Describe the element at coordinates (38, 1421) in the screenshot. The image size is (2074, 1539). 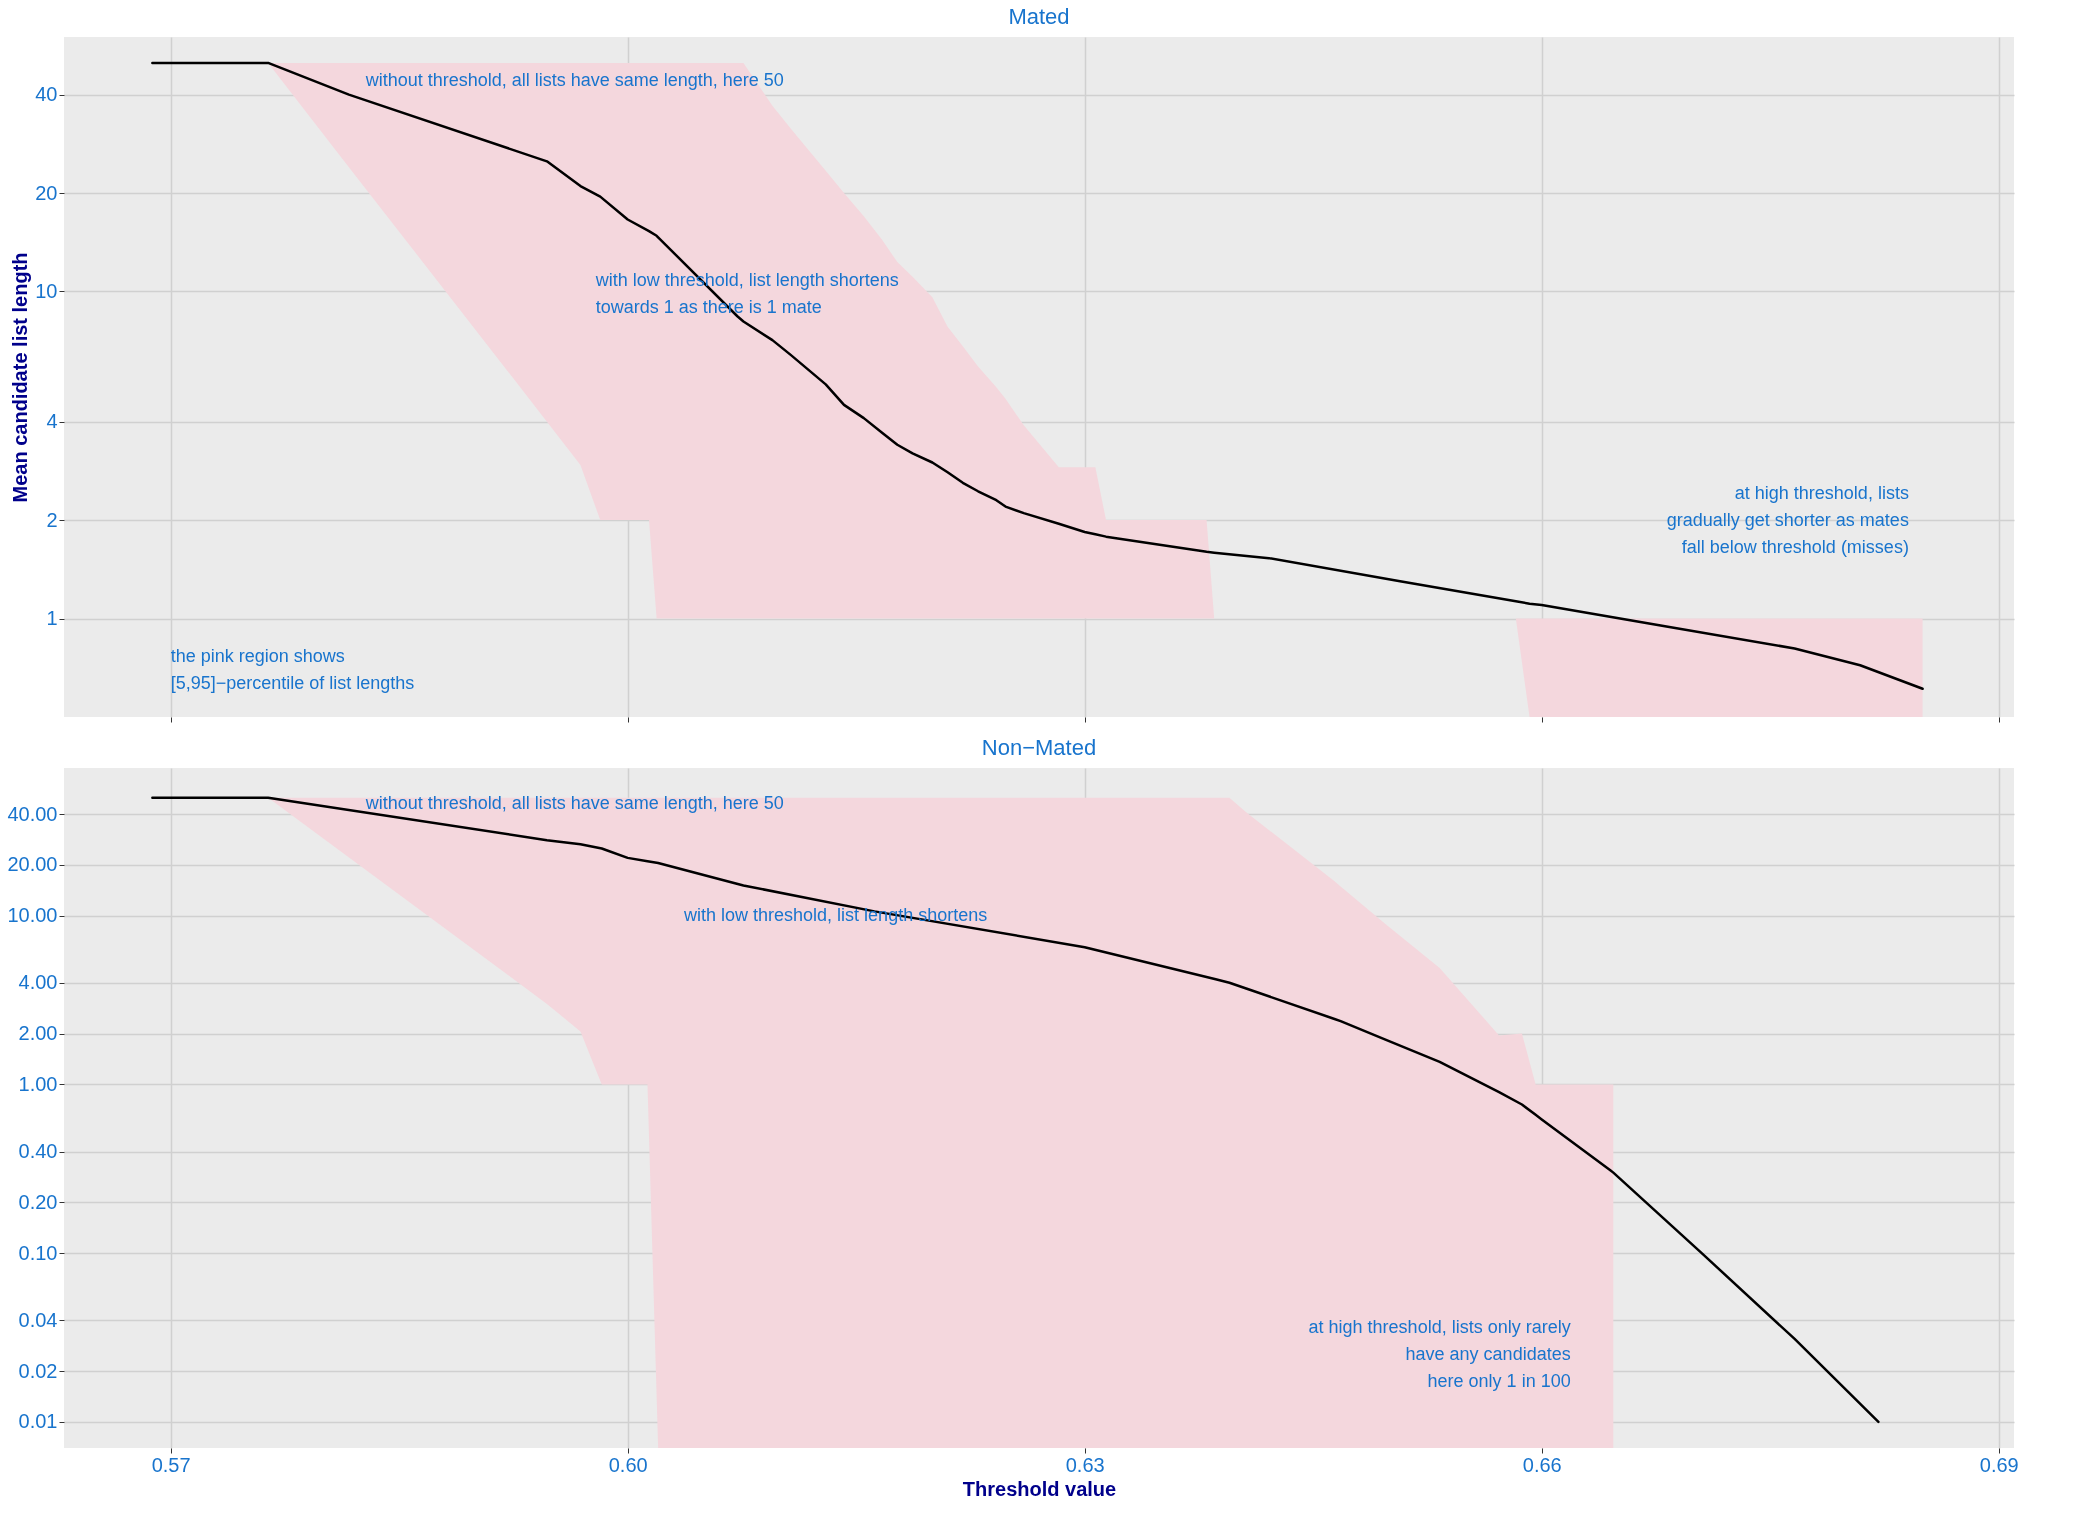
I see `y-tick-label: 0.01` at that location.